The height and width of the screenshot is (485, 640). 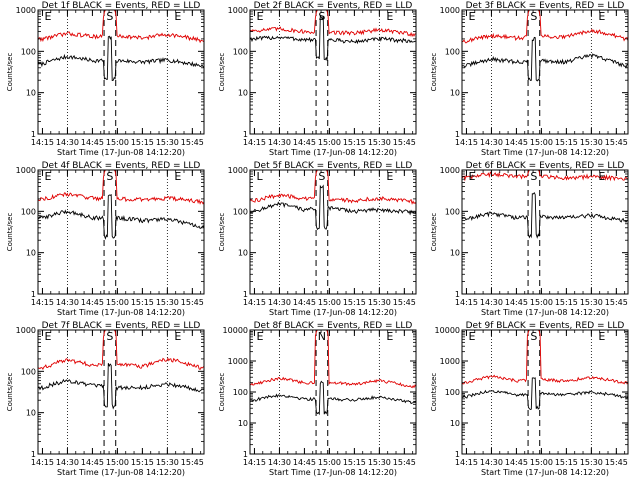 I want to click on y-tick-label: 10000, so click(x=235, y=330).